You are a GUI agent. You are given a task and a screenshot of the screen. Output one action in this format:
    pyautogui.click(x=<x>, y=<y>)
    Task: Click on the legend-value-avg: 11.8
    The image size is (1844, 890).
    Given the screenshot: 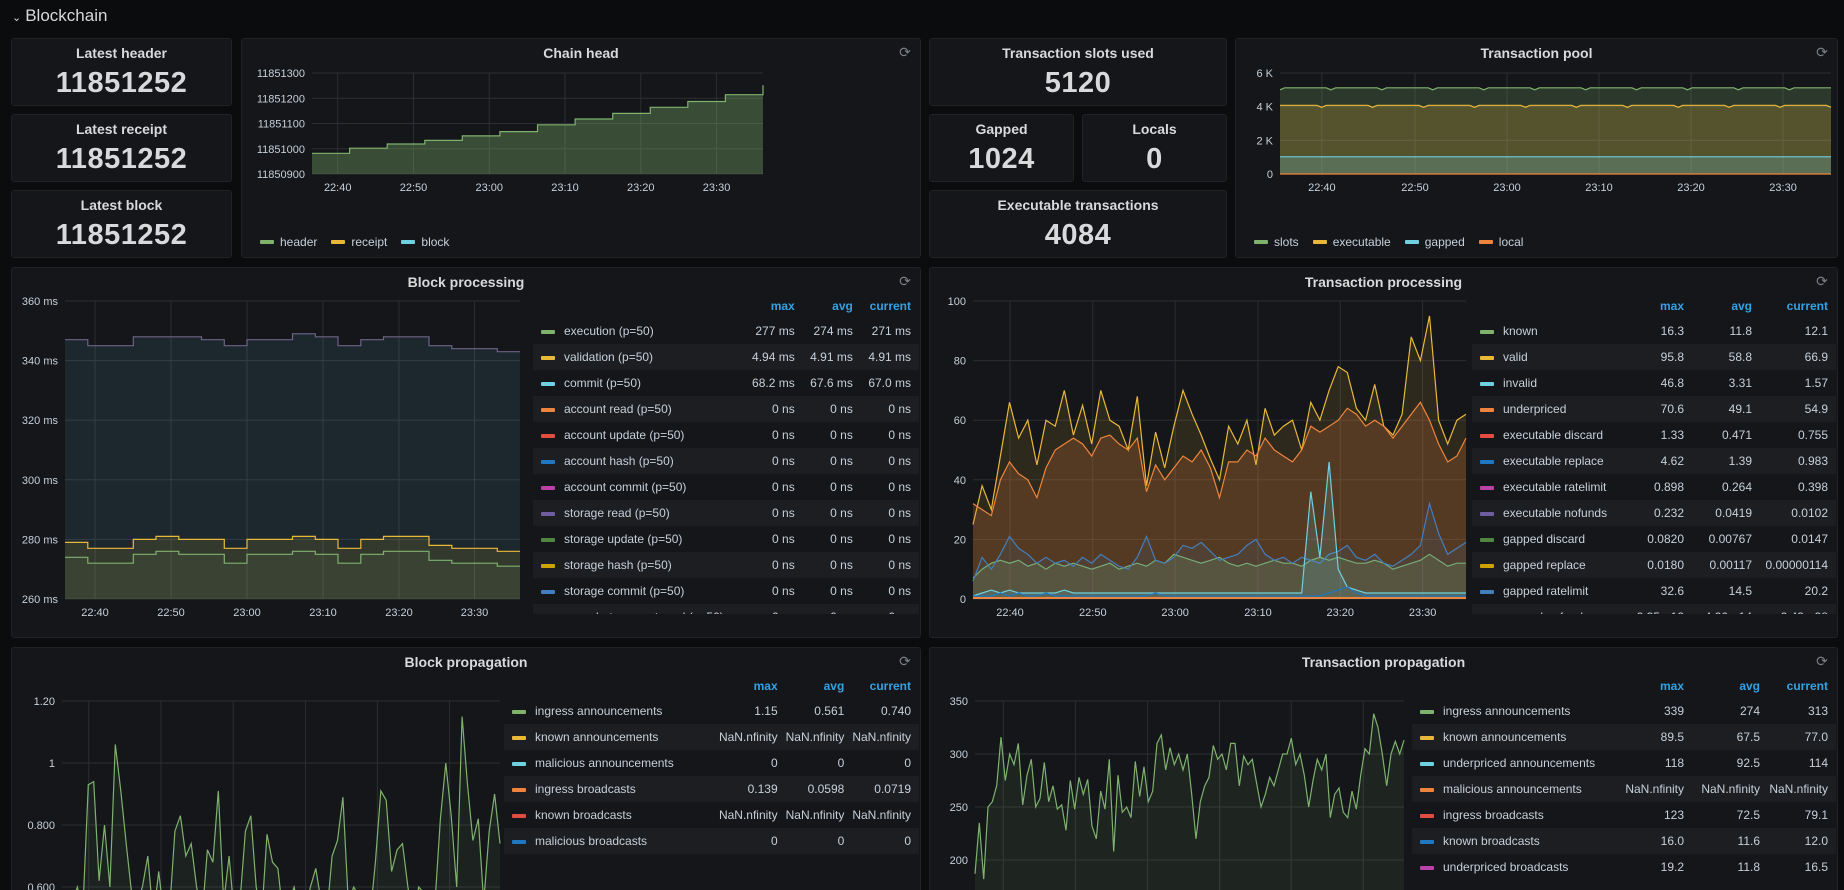 What is the action you would take?
    pyautogui.click(x=1740, y=331)
    